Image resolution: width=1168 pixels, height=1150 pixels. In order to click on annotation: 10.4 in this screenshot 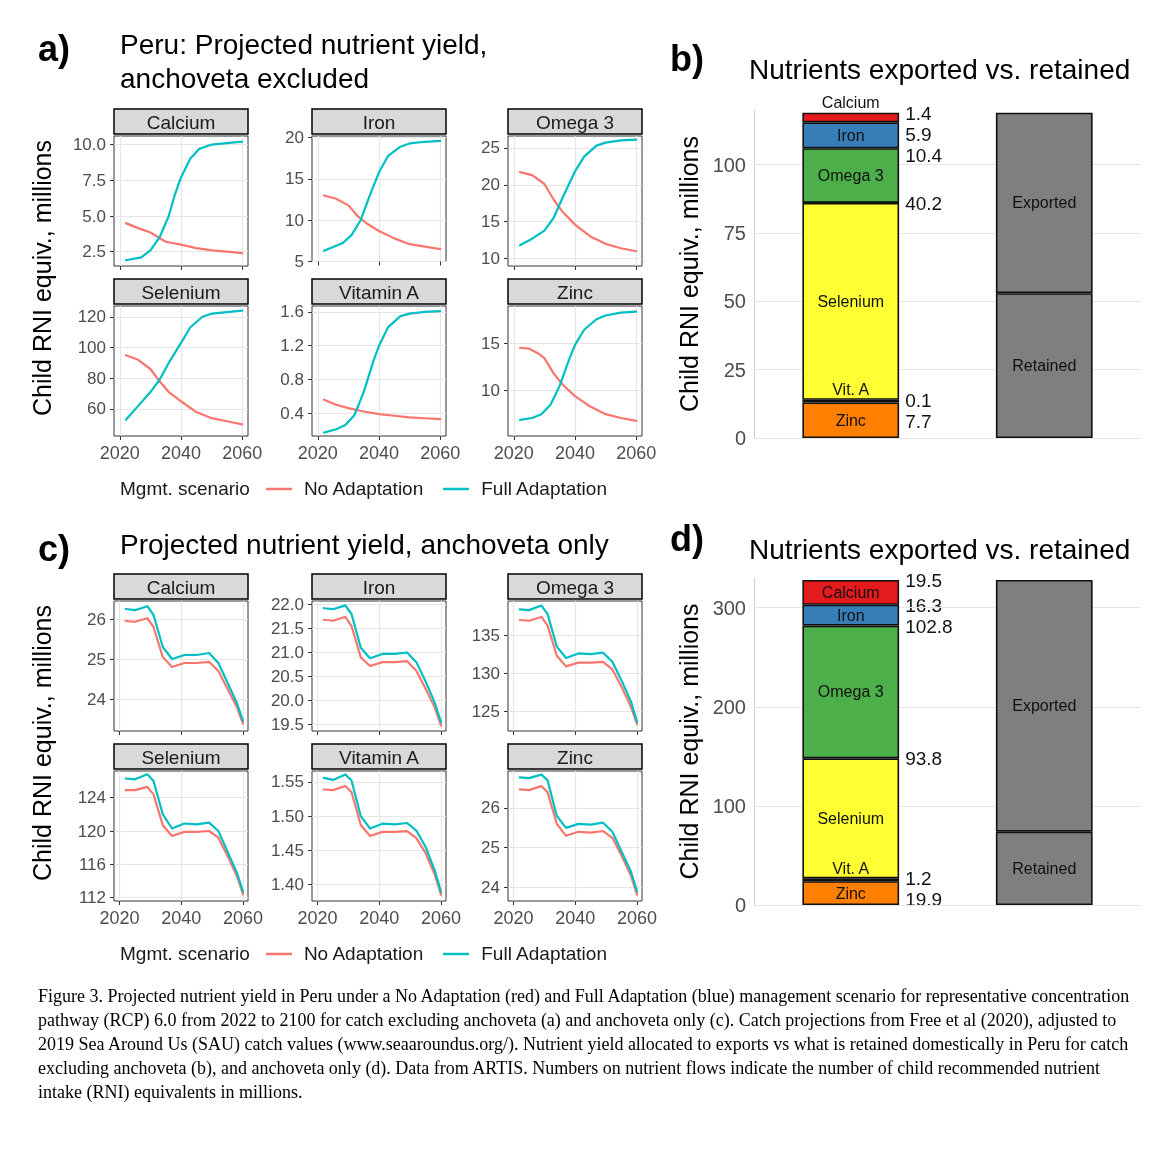, I will do `click(924, 155)`.